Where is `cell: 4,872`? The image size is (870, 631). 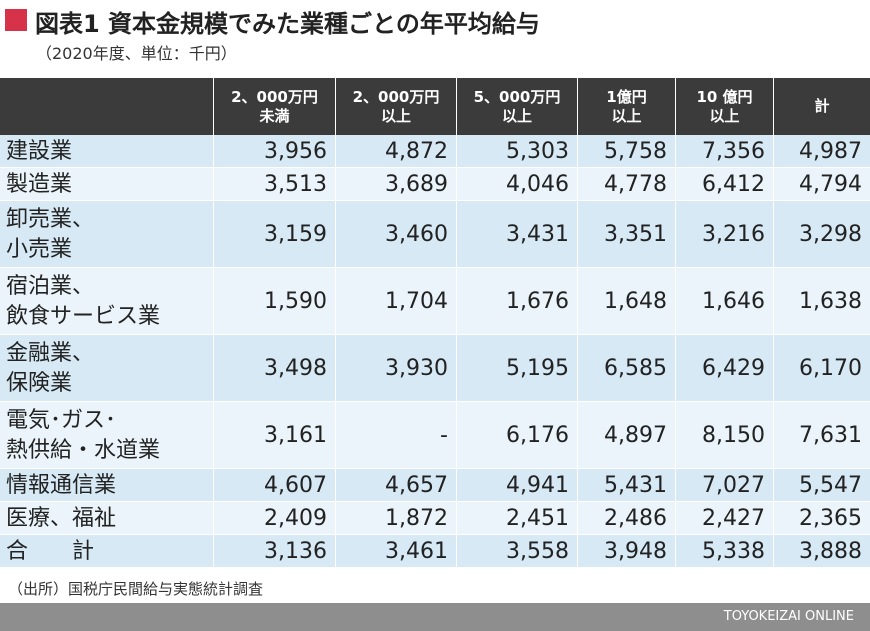 cell: 4,872 is located at coordinates (395, 151).